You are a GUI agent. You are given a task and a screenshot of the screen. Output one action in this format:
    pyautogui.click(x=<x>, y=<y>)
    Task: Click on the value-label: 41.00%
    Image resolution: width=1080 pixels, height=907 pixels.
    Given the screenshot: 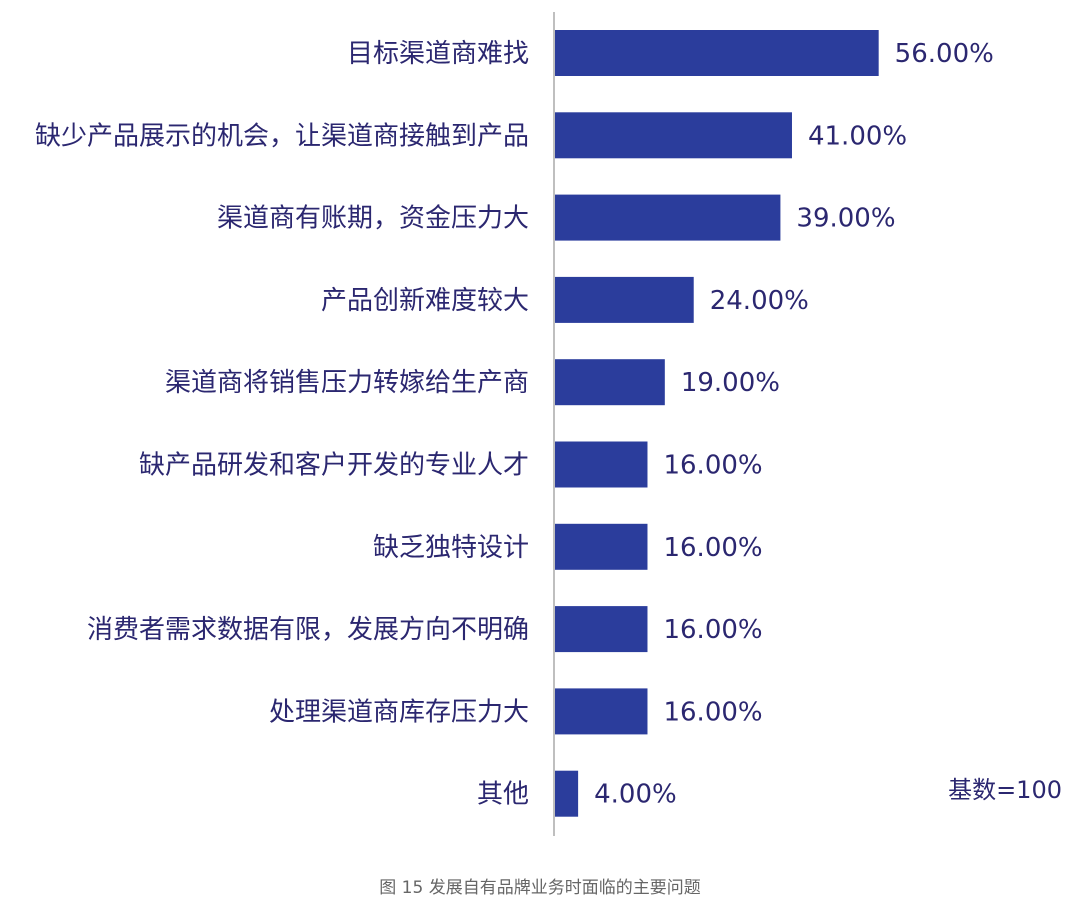 What is the action you would take?
    pyautogui.click(x=857, y=136)
    